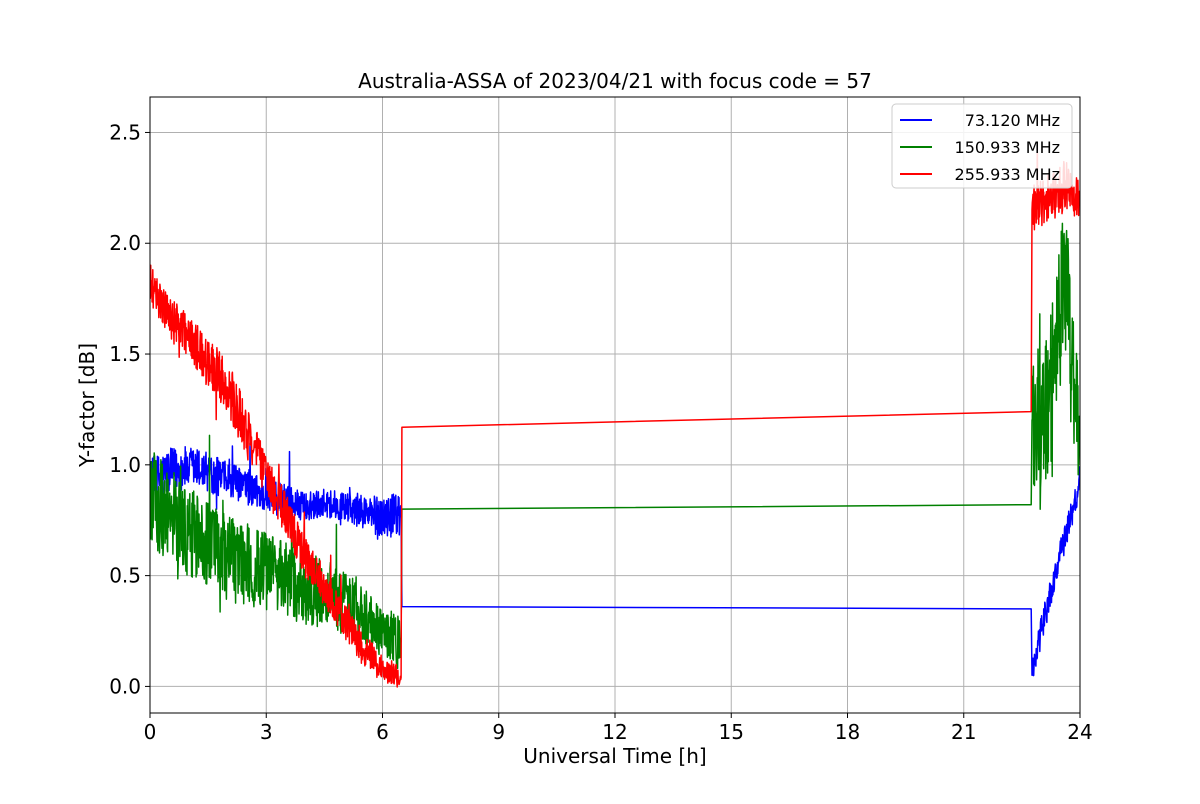 The height and width of the screenshot is (804, 1200). What do you see at coordinates (125, 243) in the screenshot?
I see `y-tick-label: 2.0` at bounding box center [125, 243].